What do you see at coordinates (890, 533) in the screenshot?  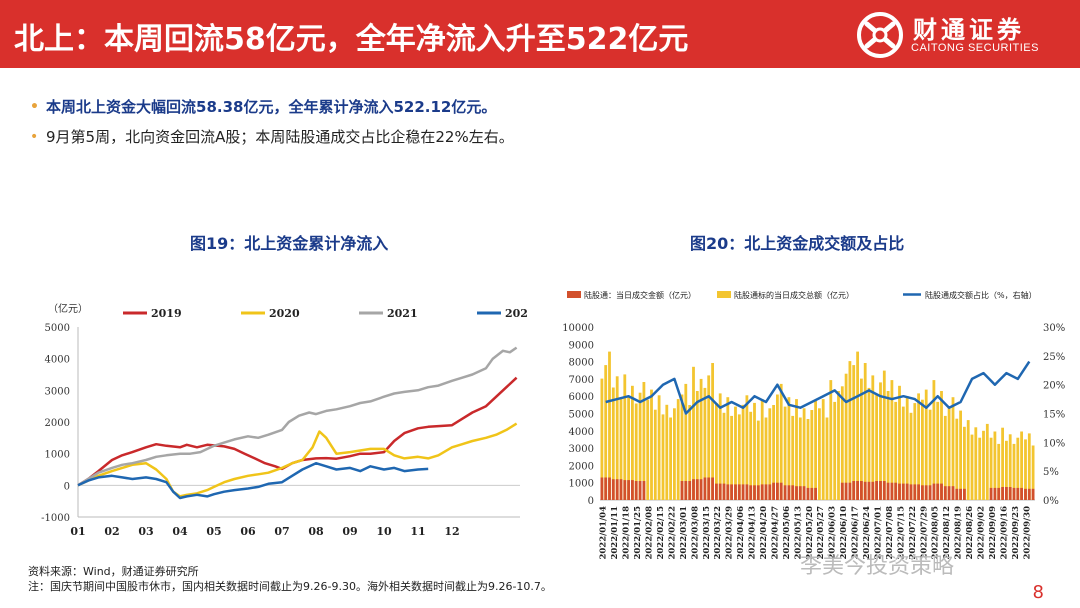 I see `x-tick-label: 2022/07/08` at bounding box center [890, 533].